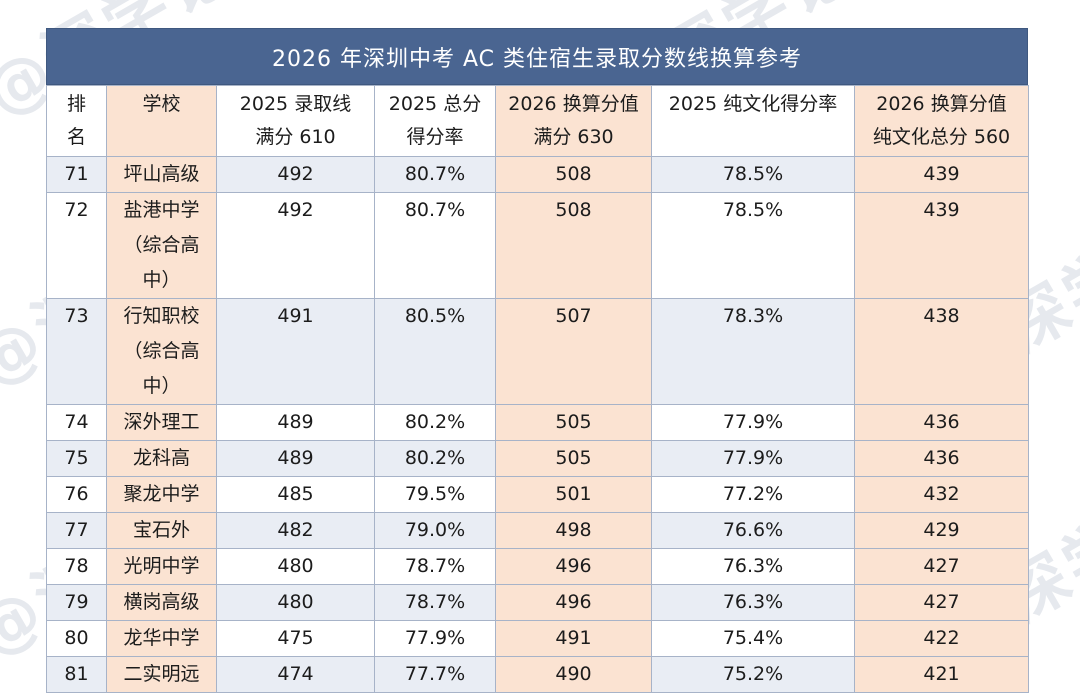  What do you see at coordinates (76, 458) in the screenshot?
I see `cell-rank: 75` at bounding box center [76, 458].